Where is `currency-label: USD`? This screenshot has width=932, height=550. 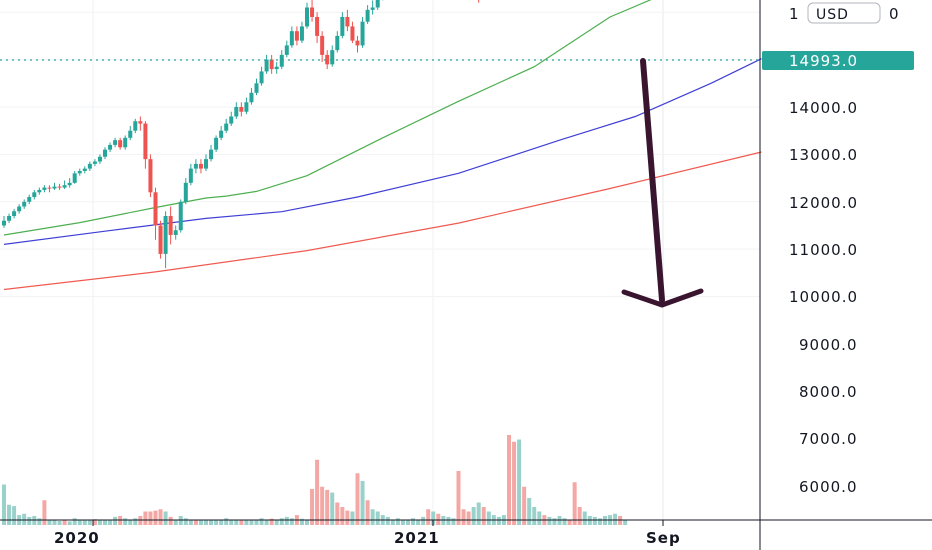
currency-label: USD is located at coordinates (832, 15).